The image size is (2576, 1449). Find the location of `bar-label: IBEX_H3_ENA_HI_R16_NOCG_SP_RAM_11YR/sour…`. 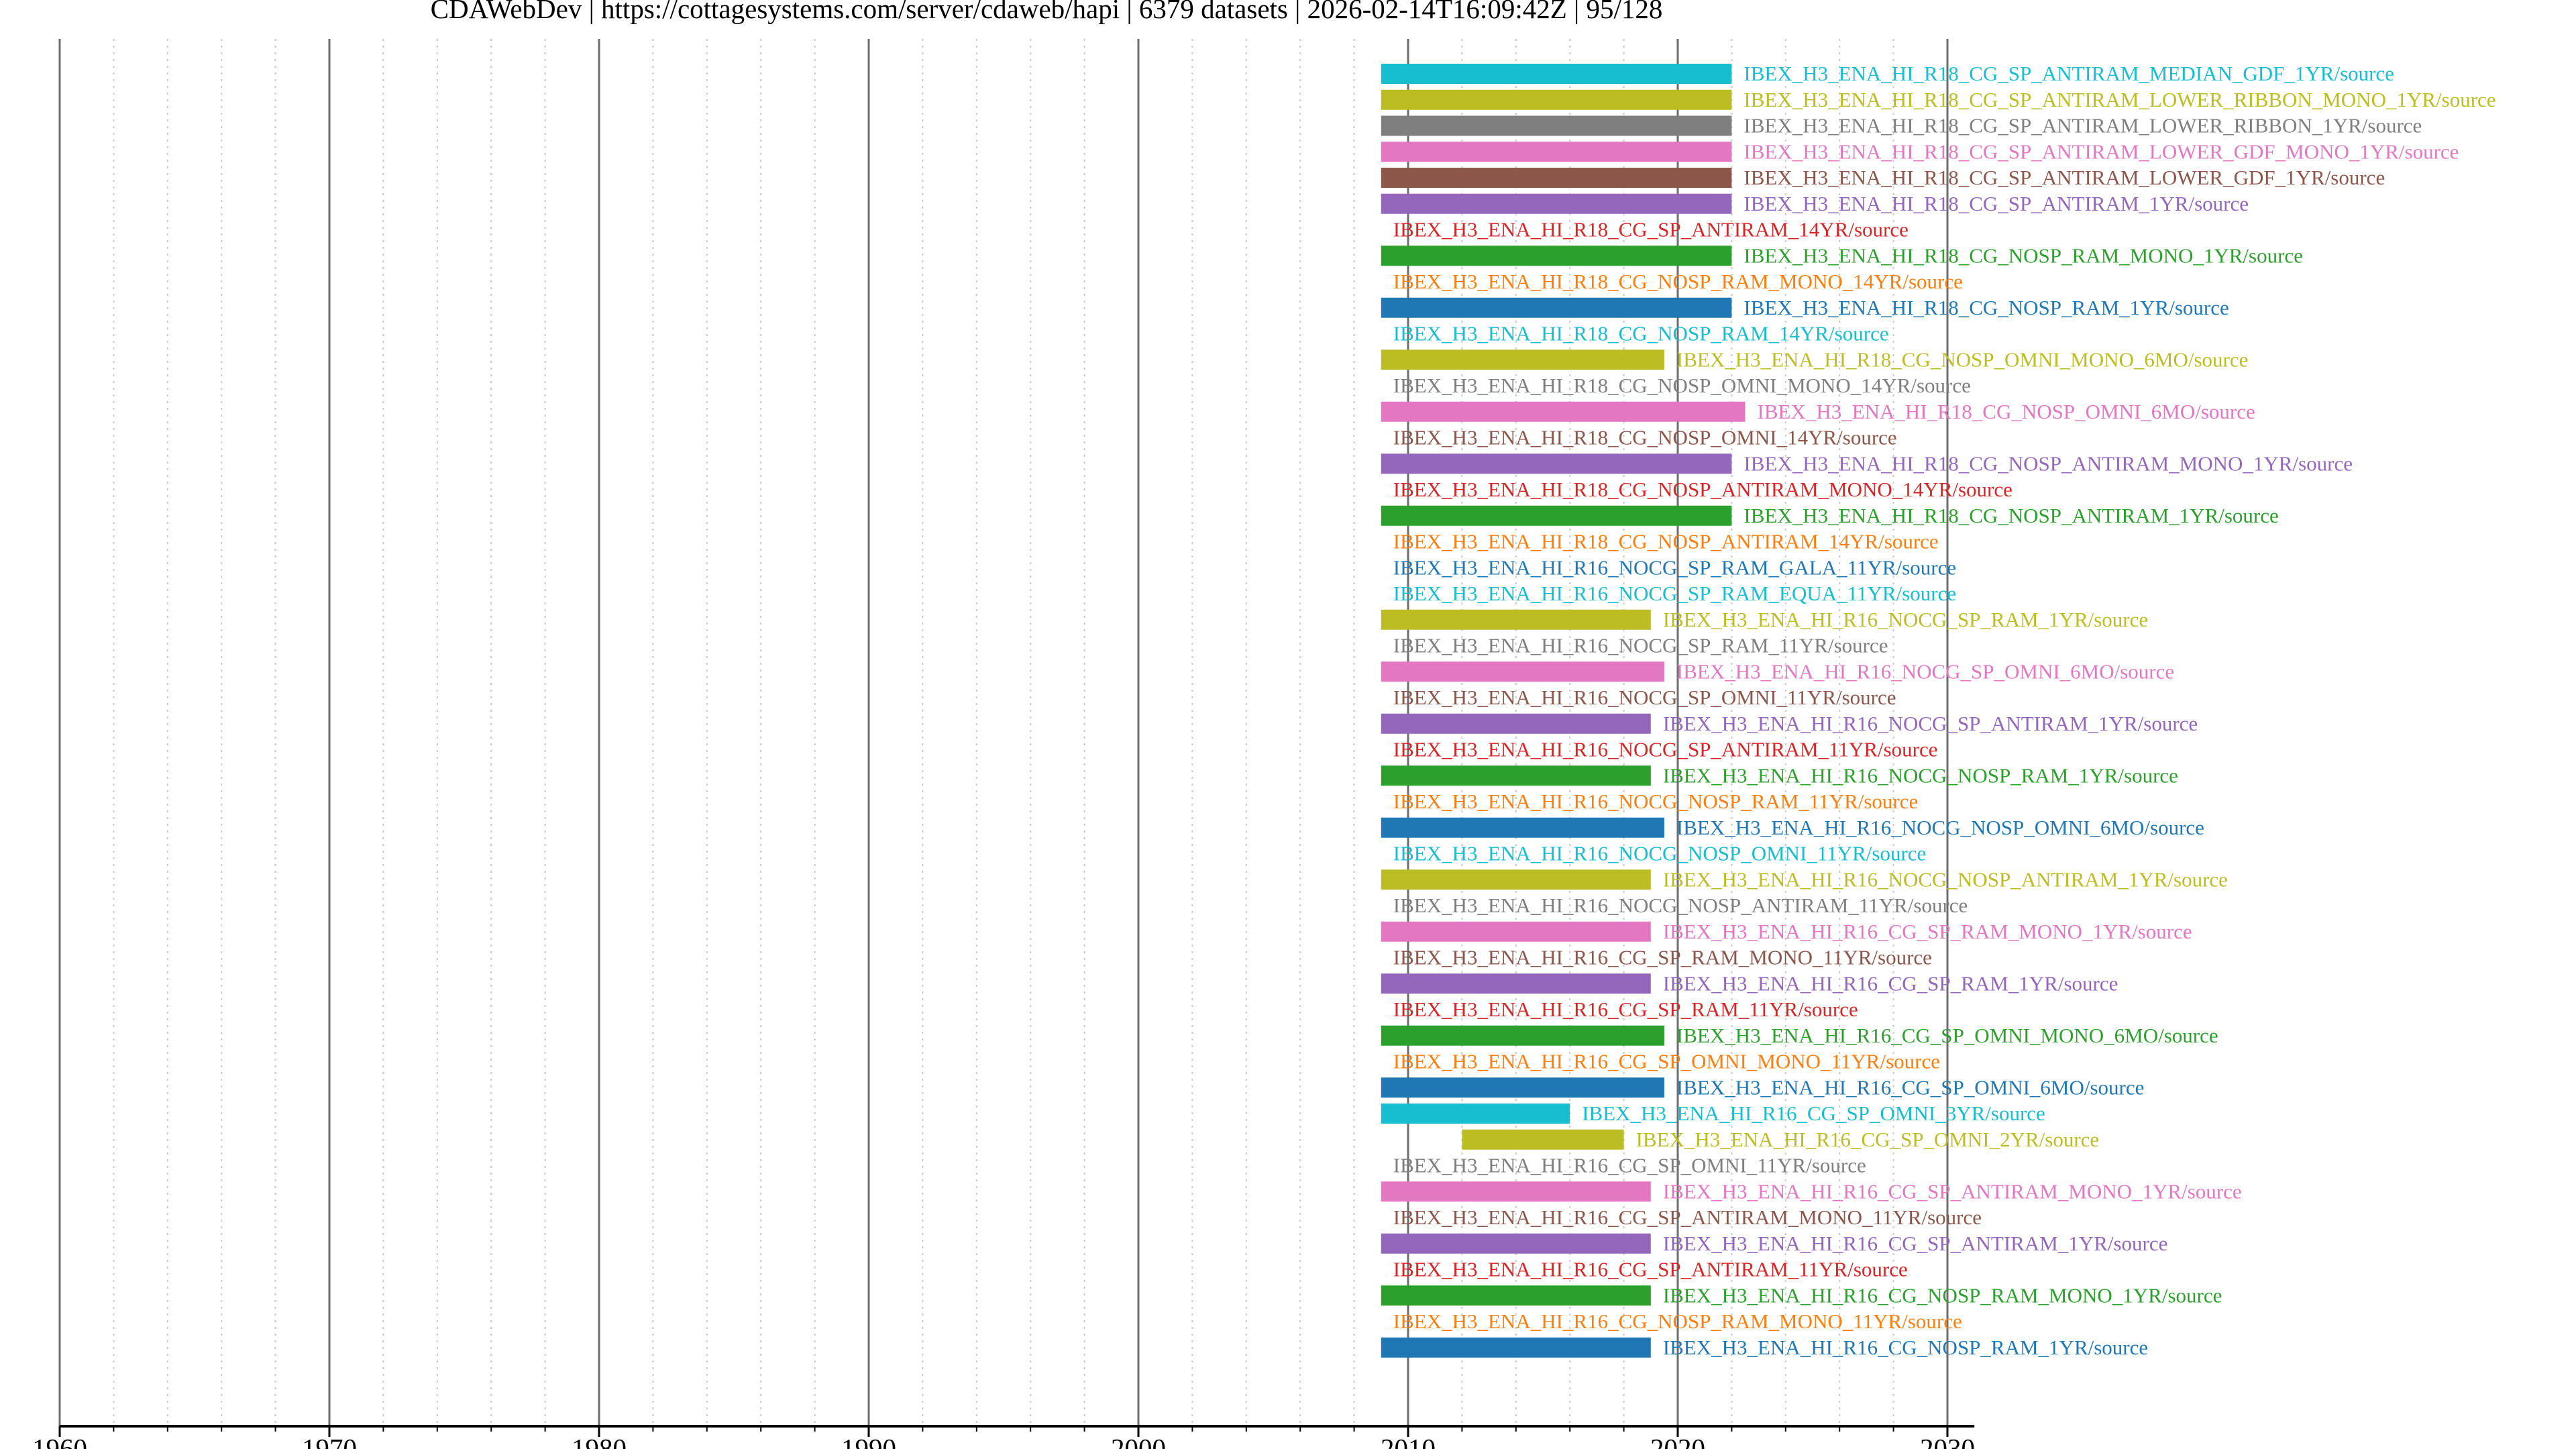

bar-label: IBEX_H3_ENA_HI_R16_NOCG_SP_RAM_11YR/sour… is located at coordinates (1640, 645).